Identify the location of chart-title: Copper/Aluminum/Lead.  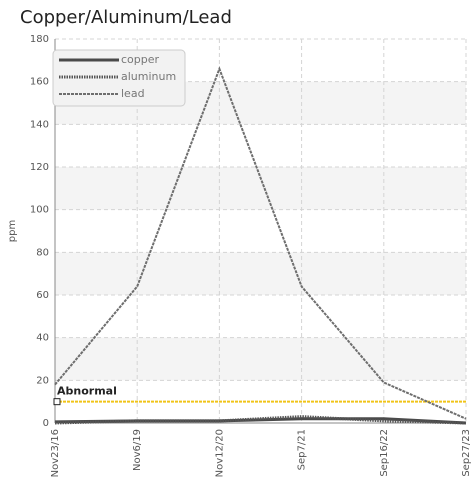
(126, 17).